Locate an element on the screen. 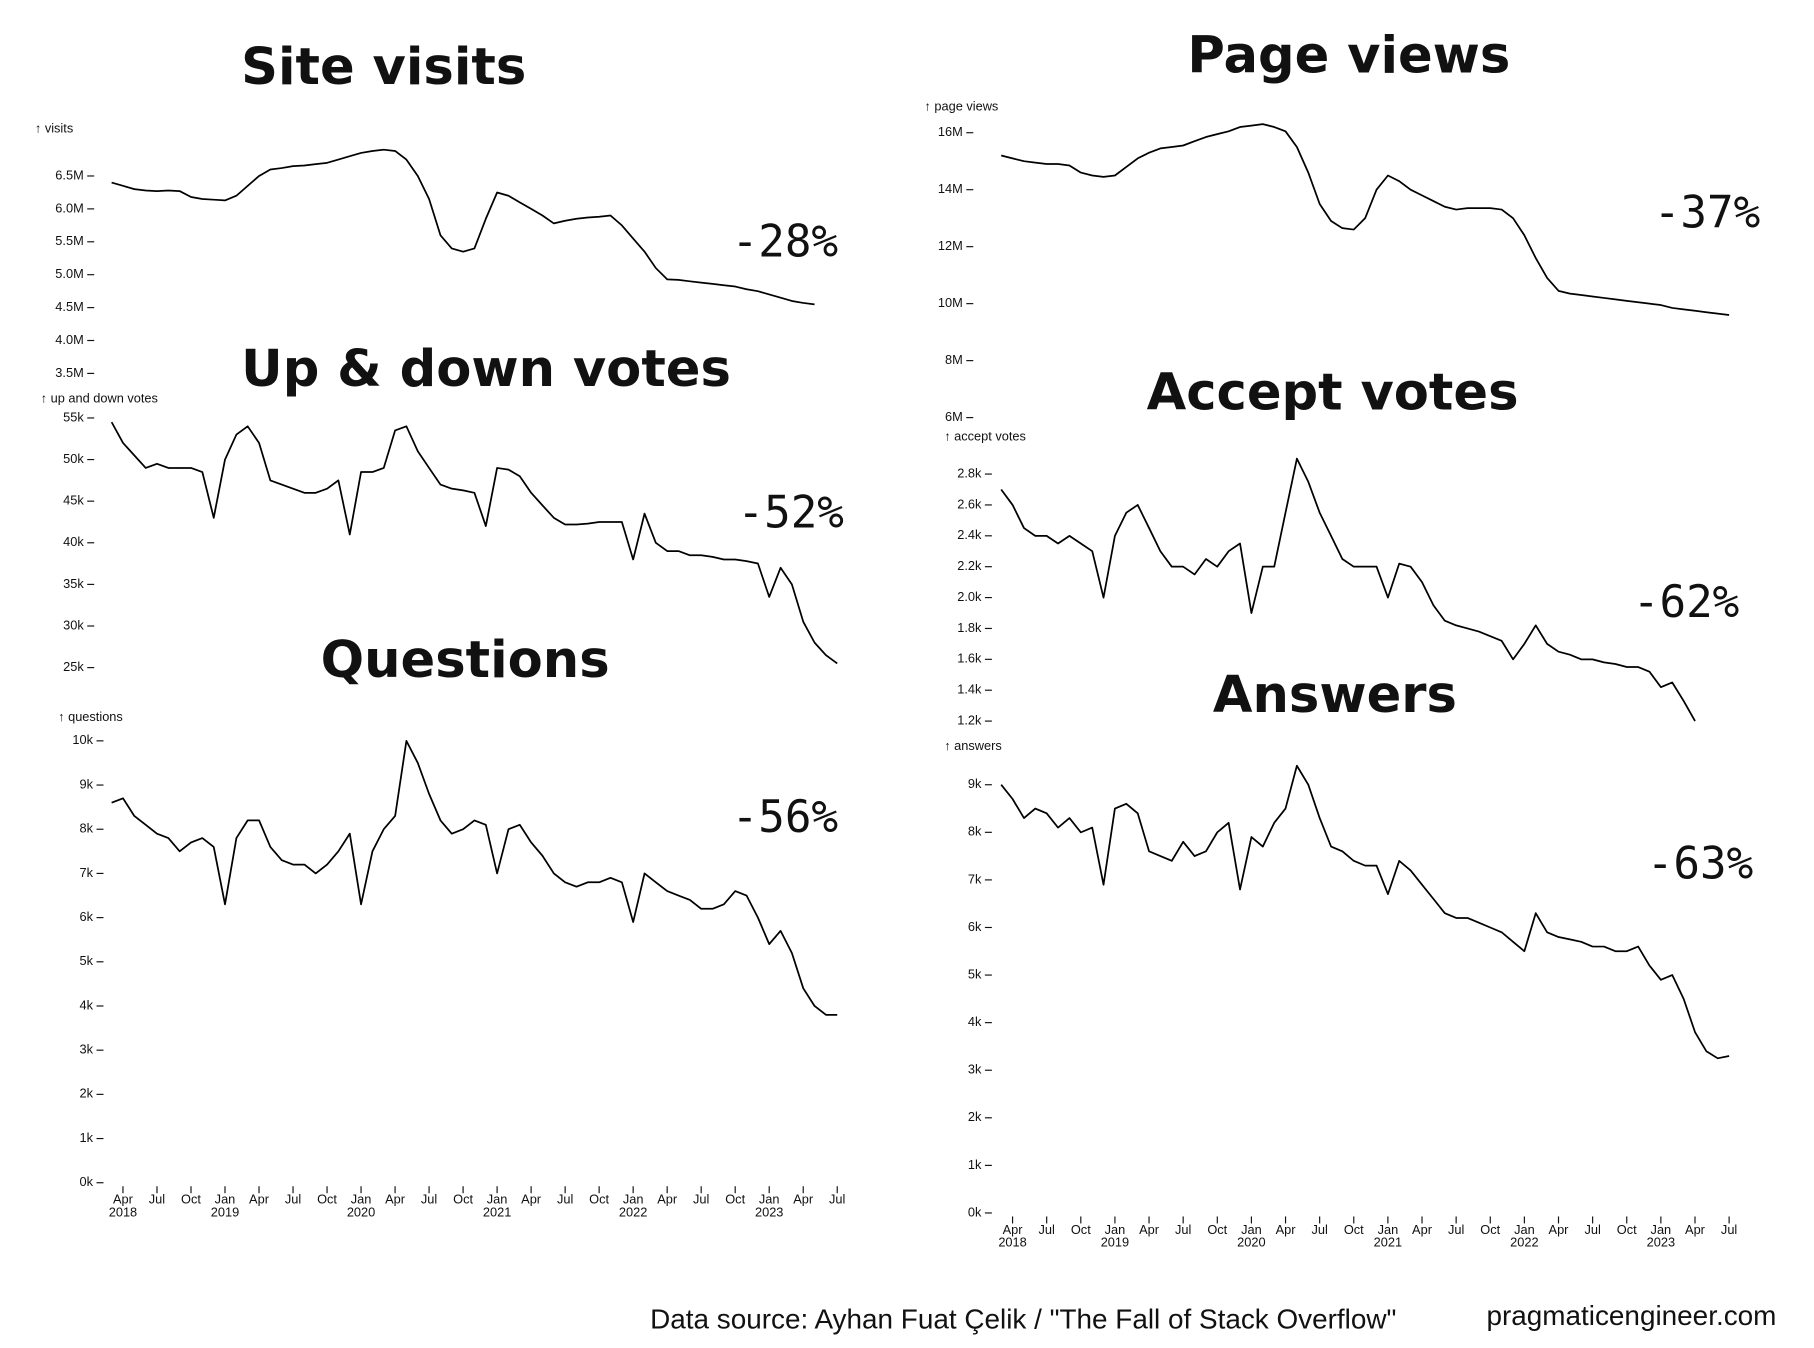 Image resolution: width=1814 pixels, height=1348 pixels. y-tick-label: 30k is located at coordinates (73, 624).